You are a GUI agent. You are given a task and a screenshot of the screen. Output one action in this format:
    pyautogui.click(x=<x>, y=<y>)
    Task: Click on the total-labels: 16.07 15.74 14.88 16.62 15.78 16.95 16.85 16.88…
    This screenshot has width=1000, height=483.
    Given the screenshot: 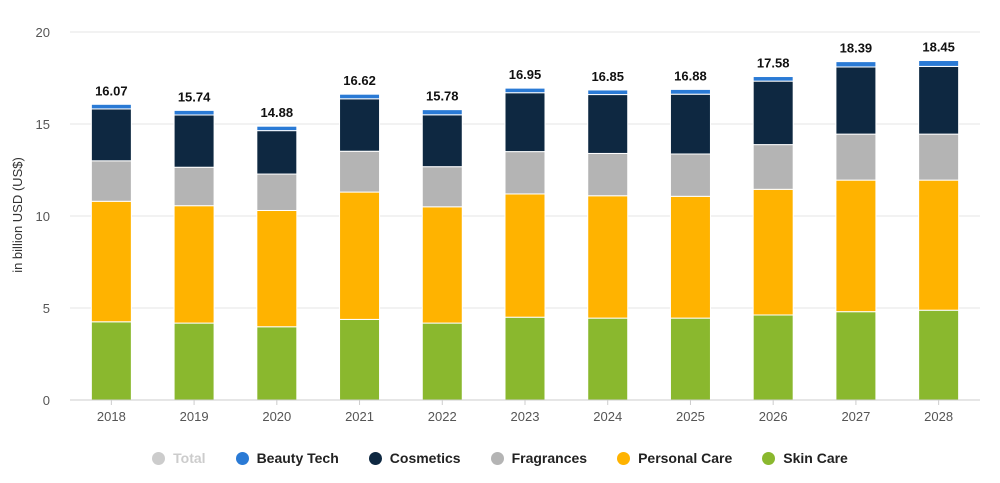 What is the action you would take?
    pyautogui.click(x=525, y=80)
    